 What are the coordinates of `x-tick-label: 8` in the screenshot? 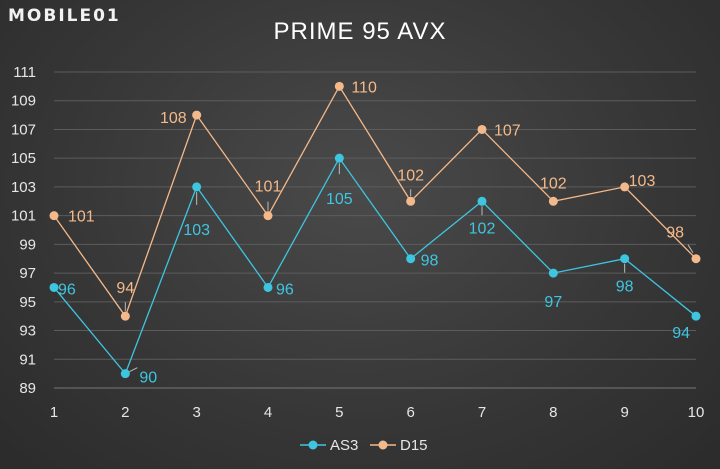 It's located at (553, 412).